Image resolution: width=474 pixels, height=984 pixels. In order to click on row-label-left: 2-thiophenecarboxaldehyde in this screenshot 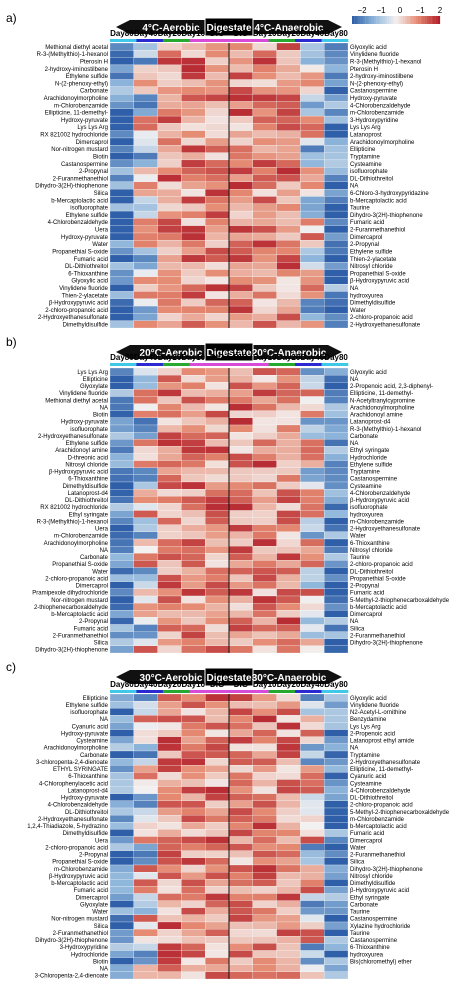, I will do `click(71, 608)`.